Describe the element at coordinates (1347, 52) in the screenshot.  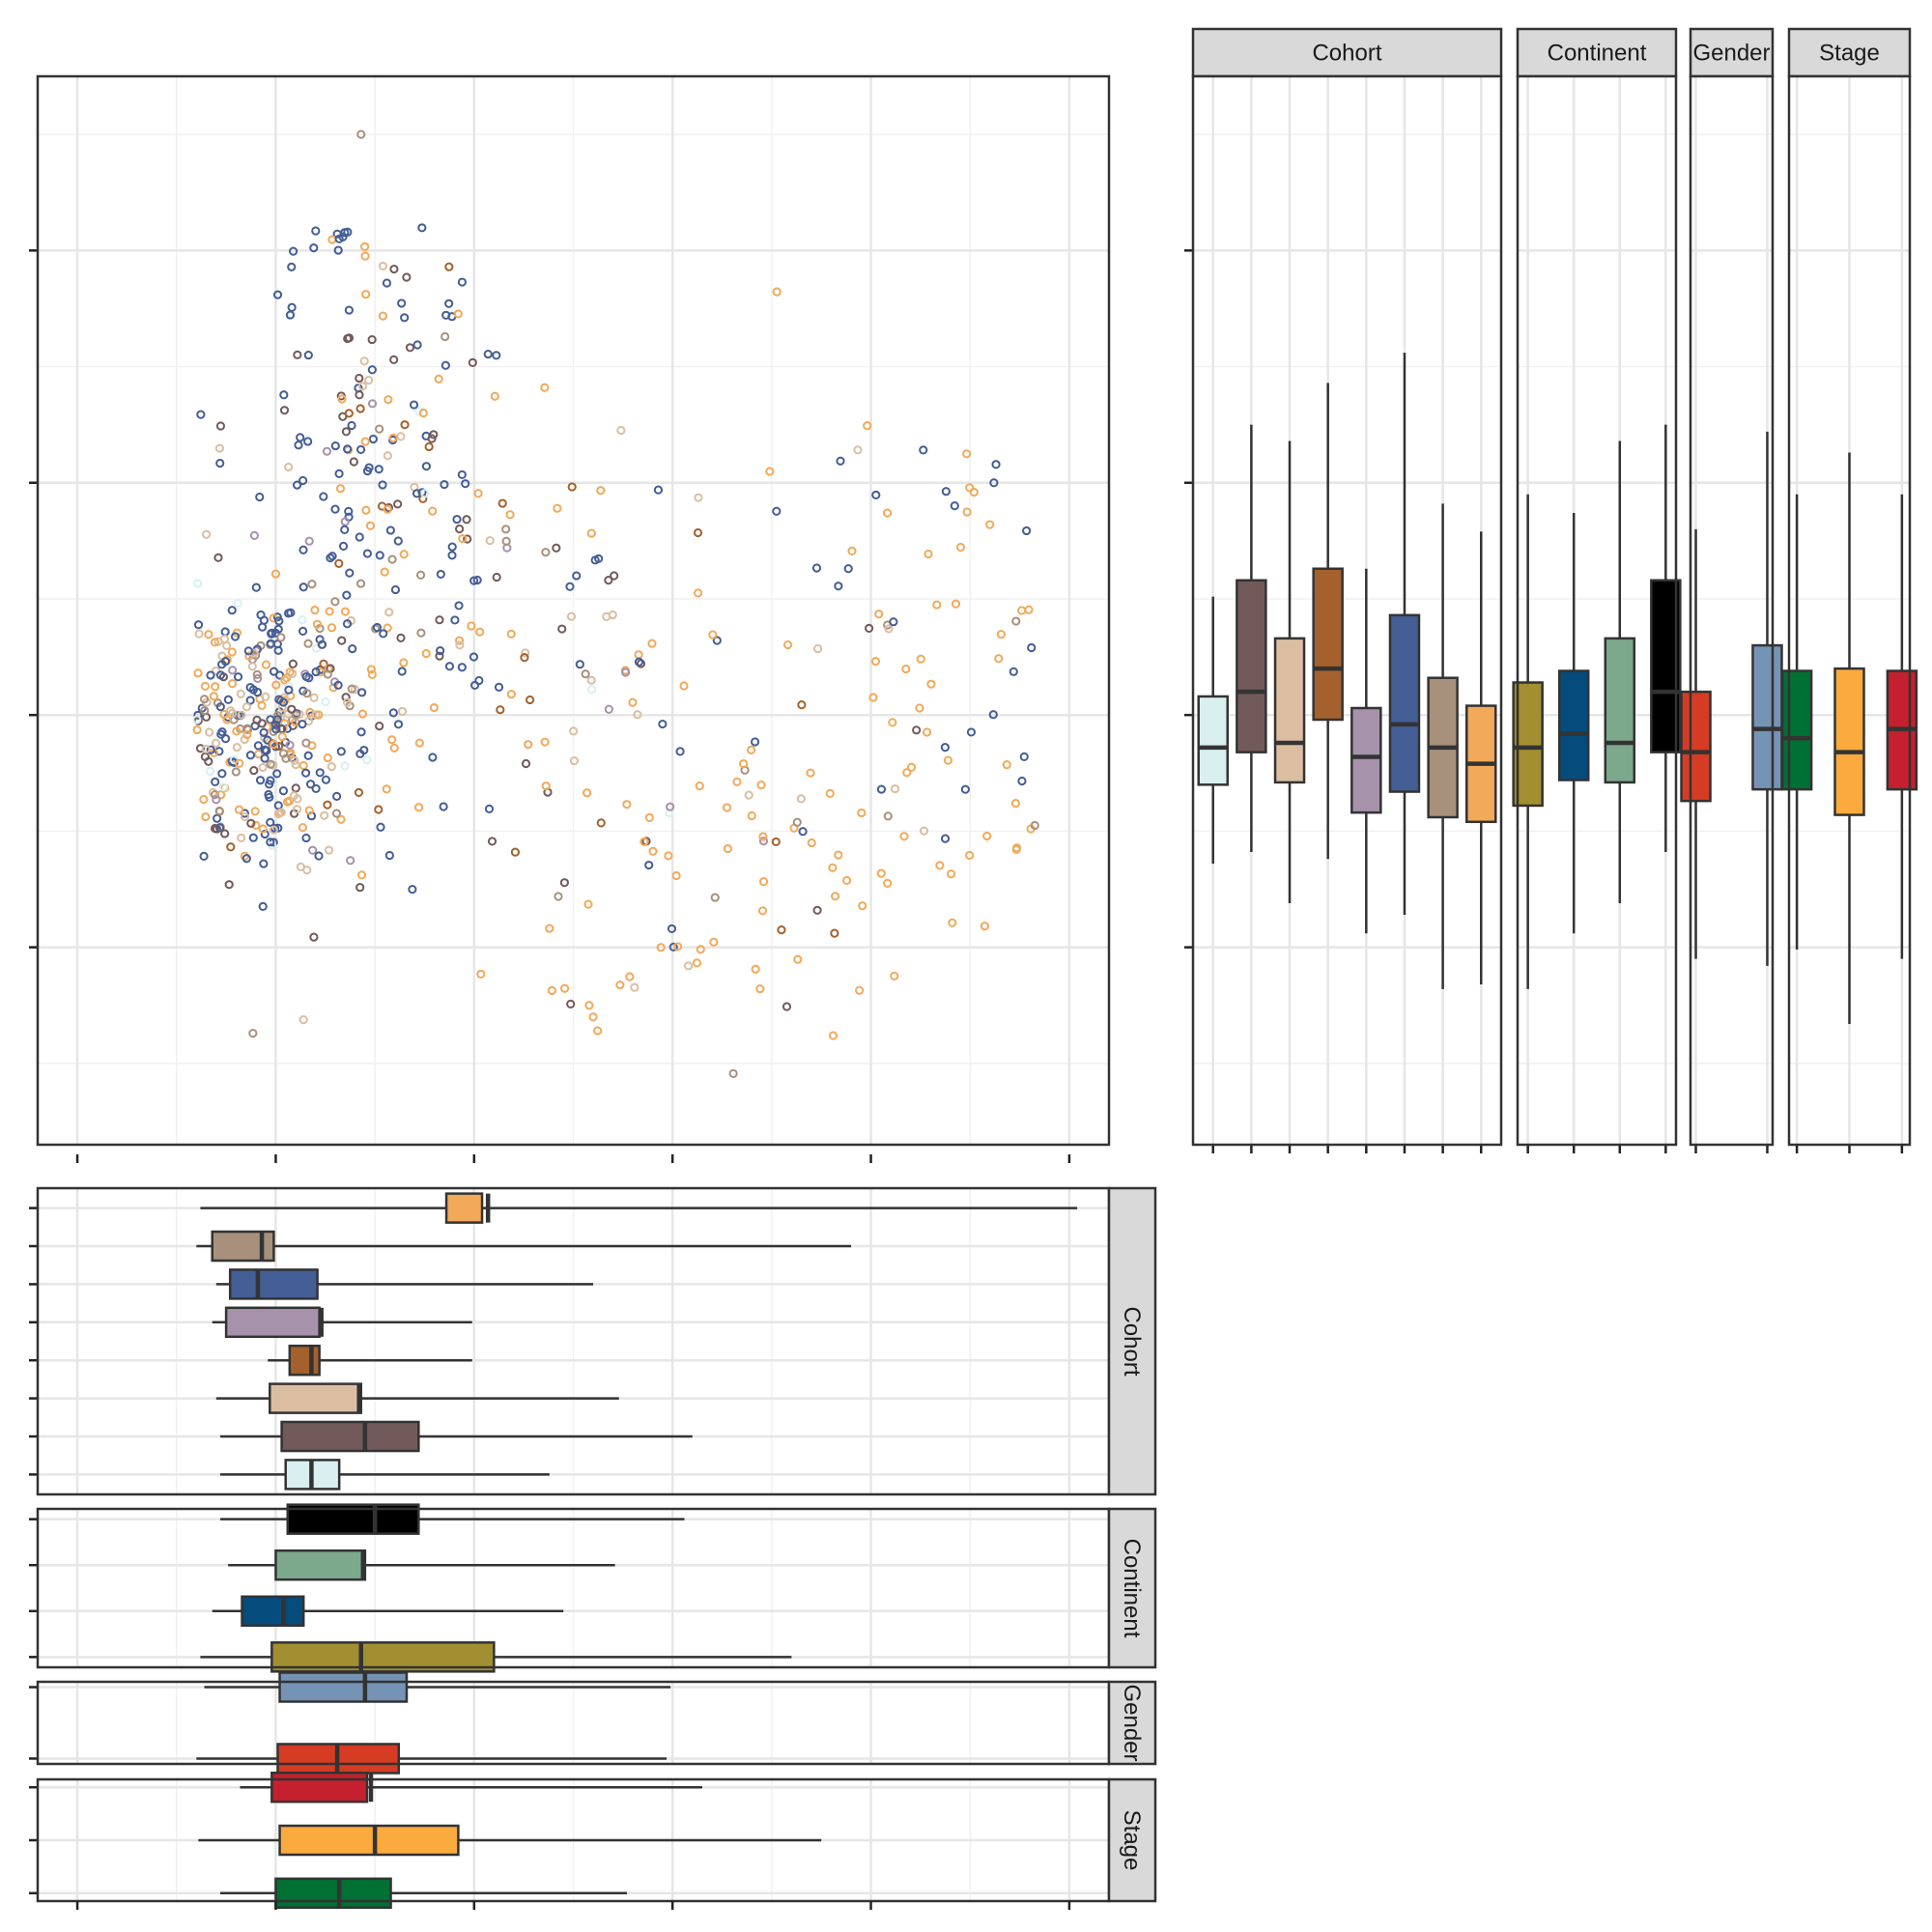
I see `facet-strip-cohort` at that location.